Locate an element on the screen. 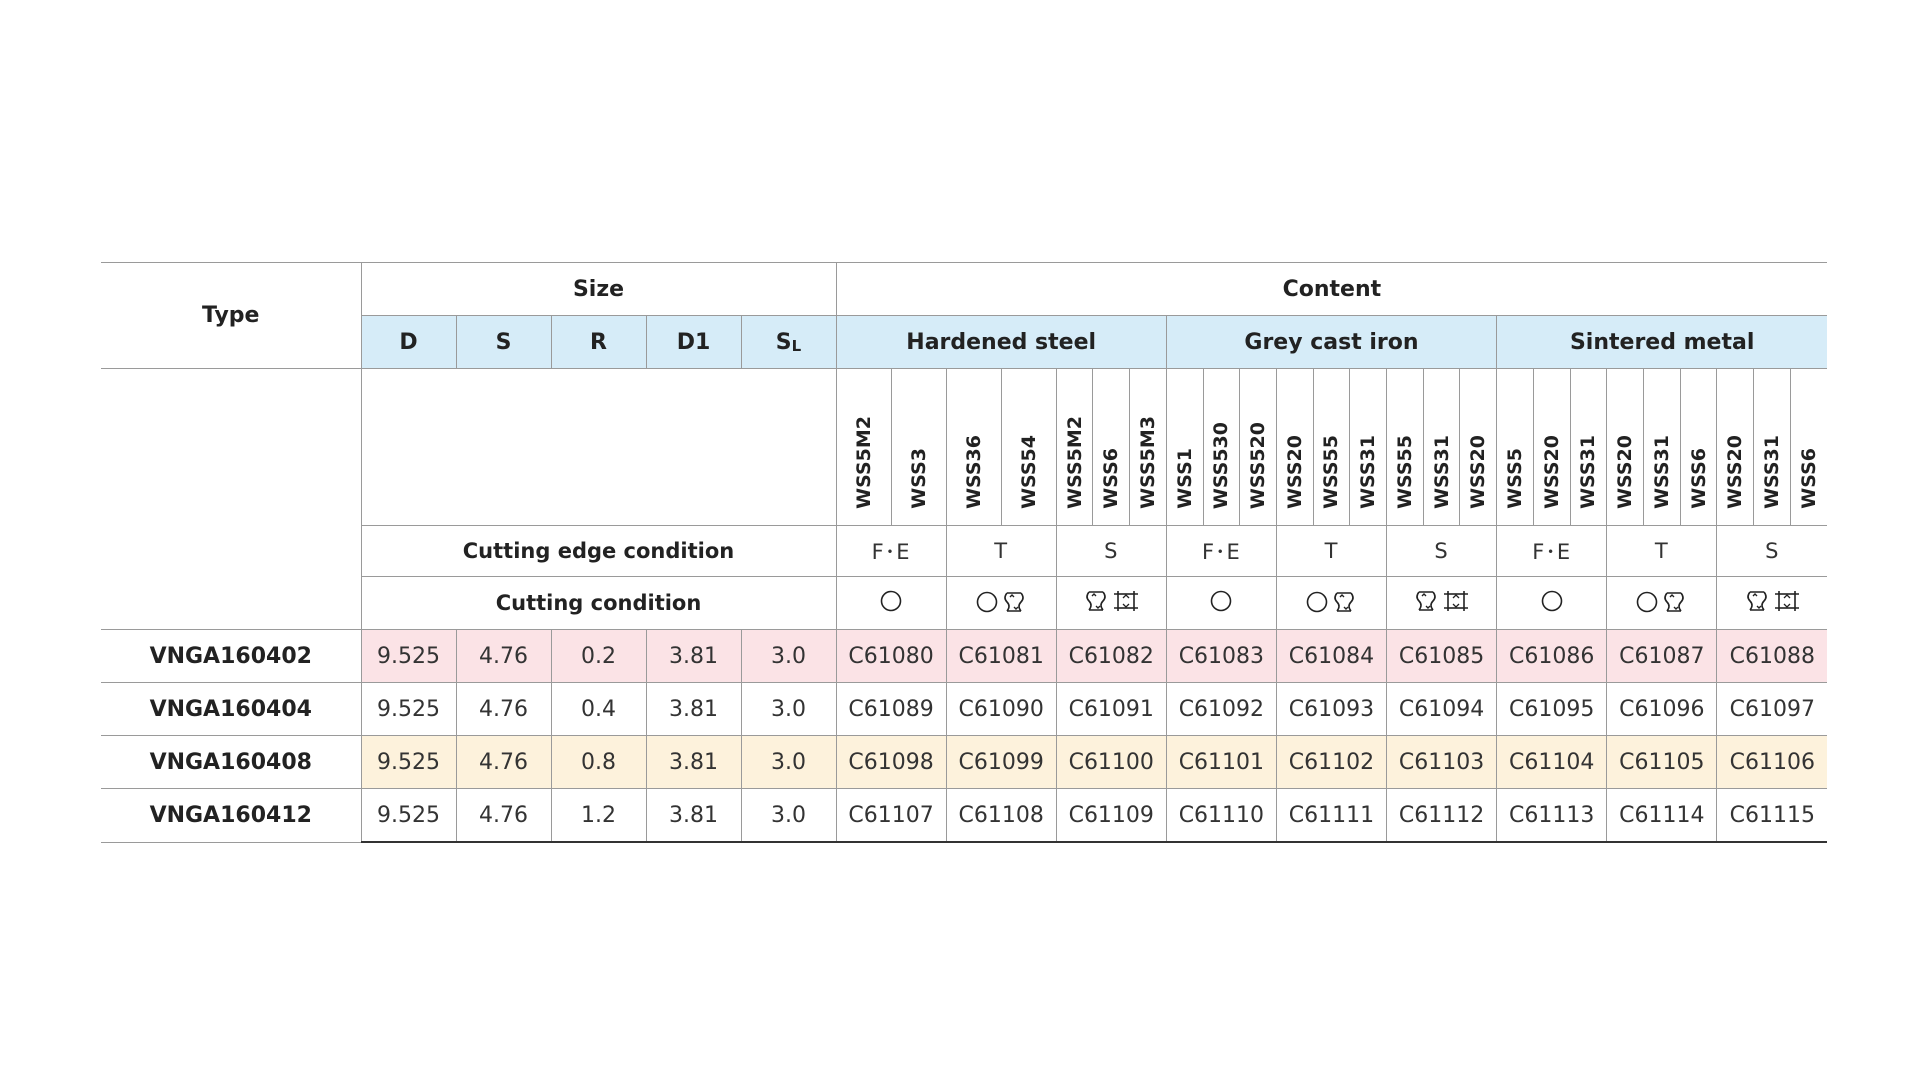 This screenshot has height=1080, width=1920. grade-cell: WSS54 is located at coordinates (1028, 447).